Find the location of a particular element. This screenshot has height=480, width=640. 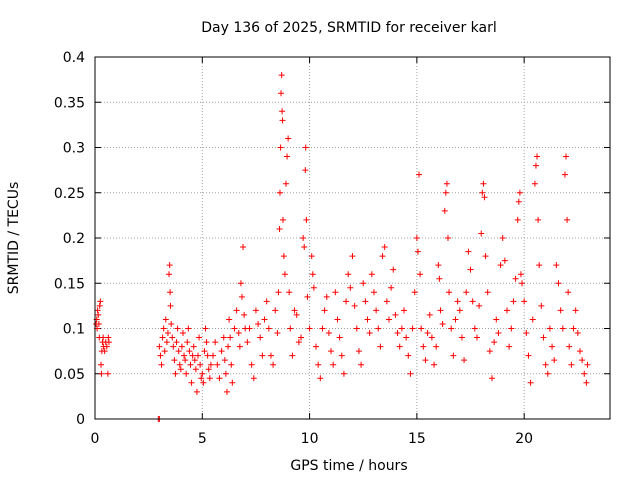

x-tick-label: 0 is located at coordinates (95, 439).